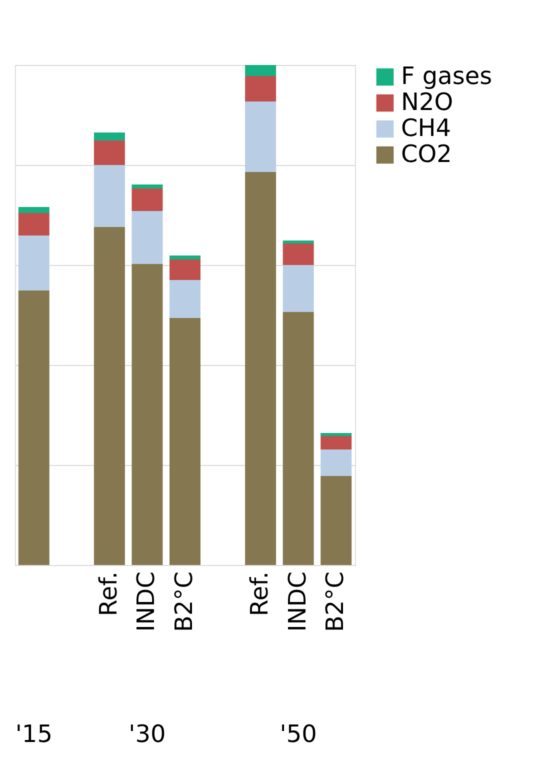  I want to click on text: '15, so click(33, 734).